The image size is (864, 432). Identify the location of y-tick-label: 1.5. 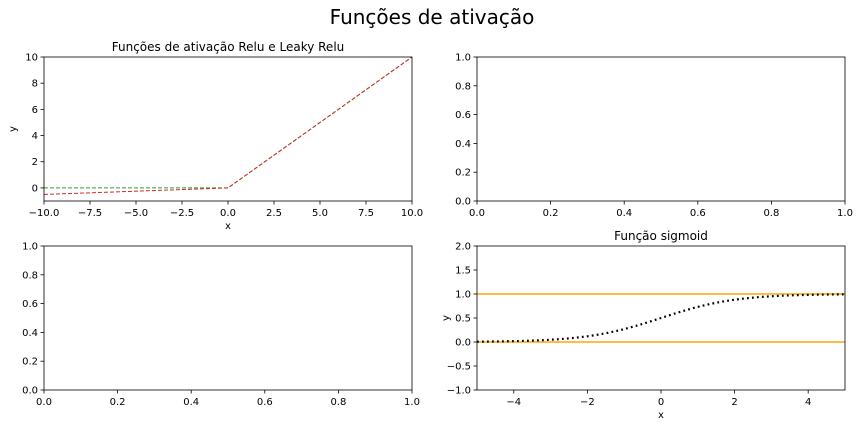
(463, 271).